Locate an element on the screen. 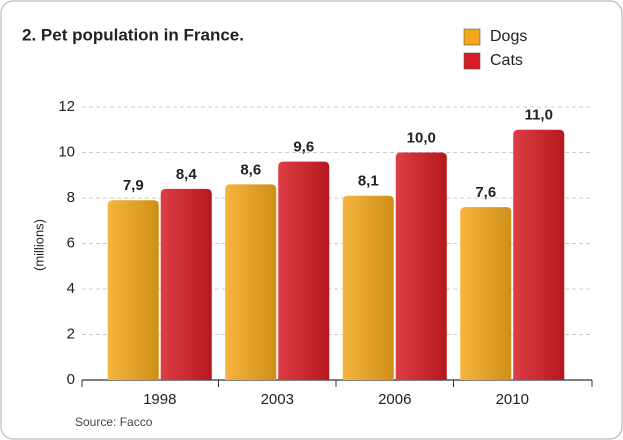 This screenshot has height=440, width=623. x-tick-label: 2006 is located at coordinates (394, 399).